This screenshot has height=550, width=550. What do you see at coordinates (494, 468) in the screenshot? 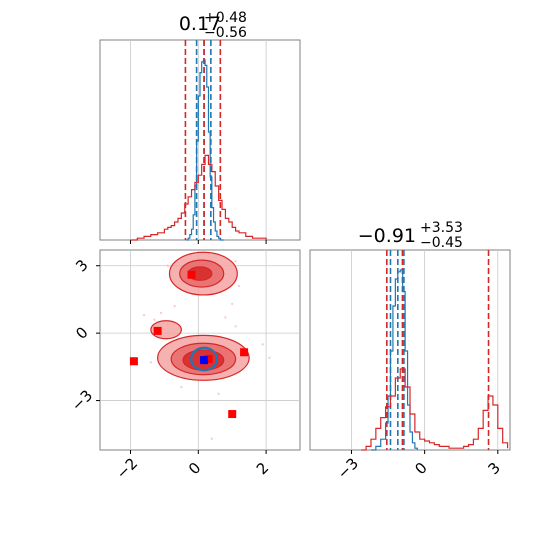
I see `histogram-y-tick-label: 3` at bounding box center [494, 468].